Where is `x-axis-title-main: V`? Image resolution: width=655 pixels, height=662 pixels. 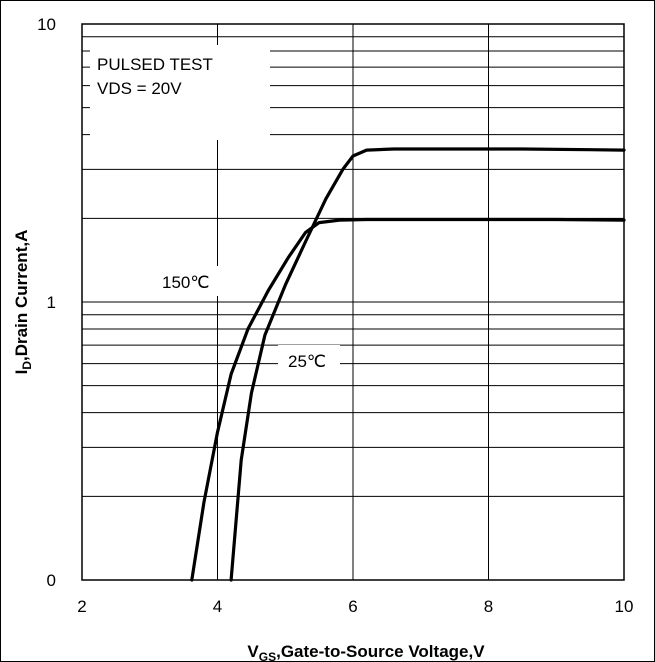
x-axis-title-main: V is located at coordinates (253, 651).